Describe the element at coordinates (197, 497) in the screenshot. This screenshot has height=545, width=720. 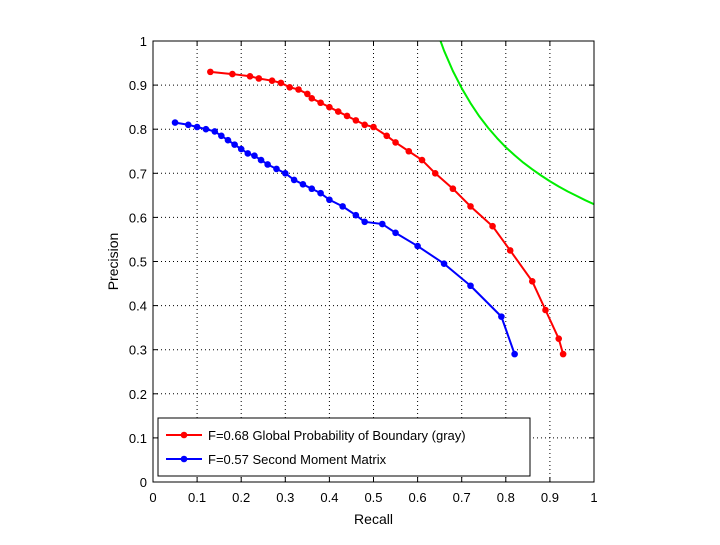
I see `x-tick-label: 0.1` at that location.